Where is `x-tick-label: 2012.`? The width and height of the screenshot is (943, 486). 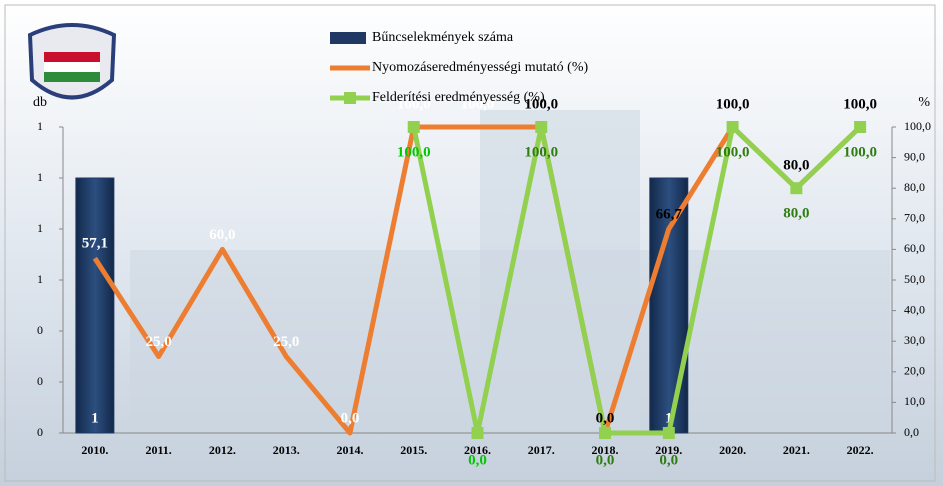
x-tick-label: 2012. is located at coordinates (222, 450).